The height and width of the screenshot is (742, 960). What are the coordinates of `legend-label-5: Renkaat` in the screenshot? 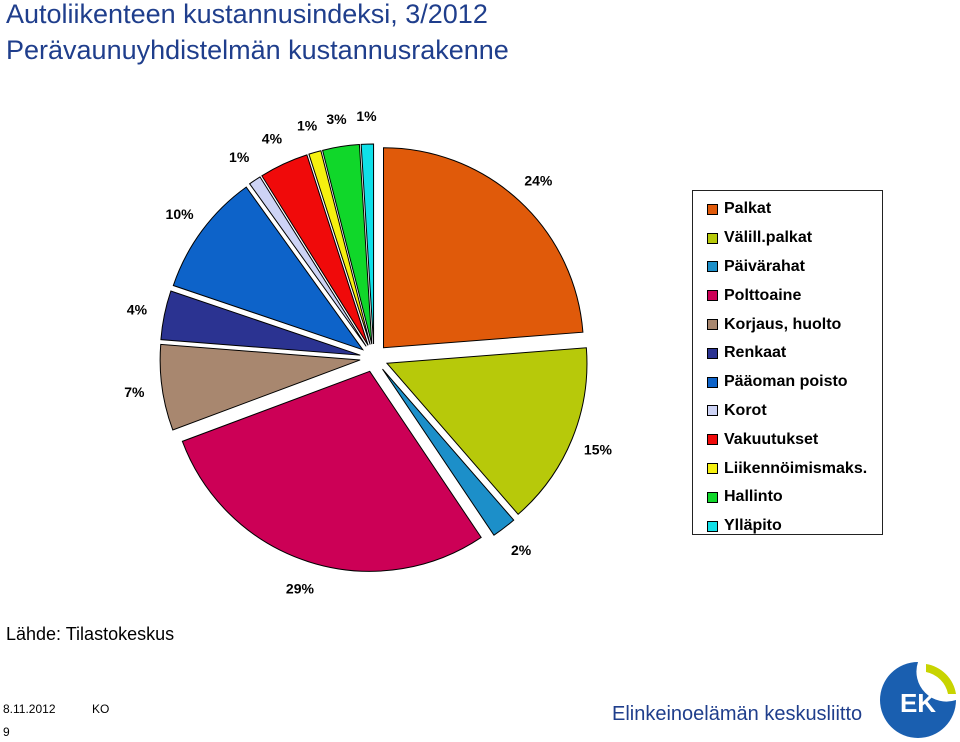 It's located at (755, 353).